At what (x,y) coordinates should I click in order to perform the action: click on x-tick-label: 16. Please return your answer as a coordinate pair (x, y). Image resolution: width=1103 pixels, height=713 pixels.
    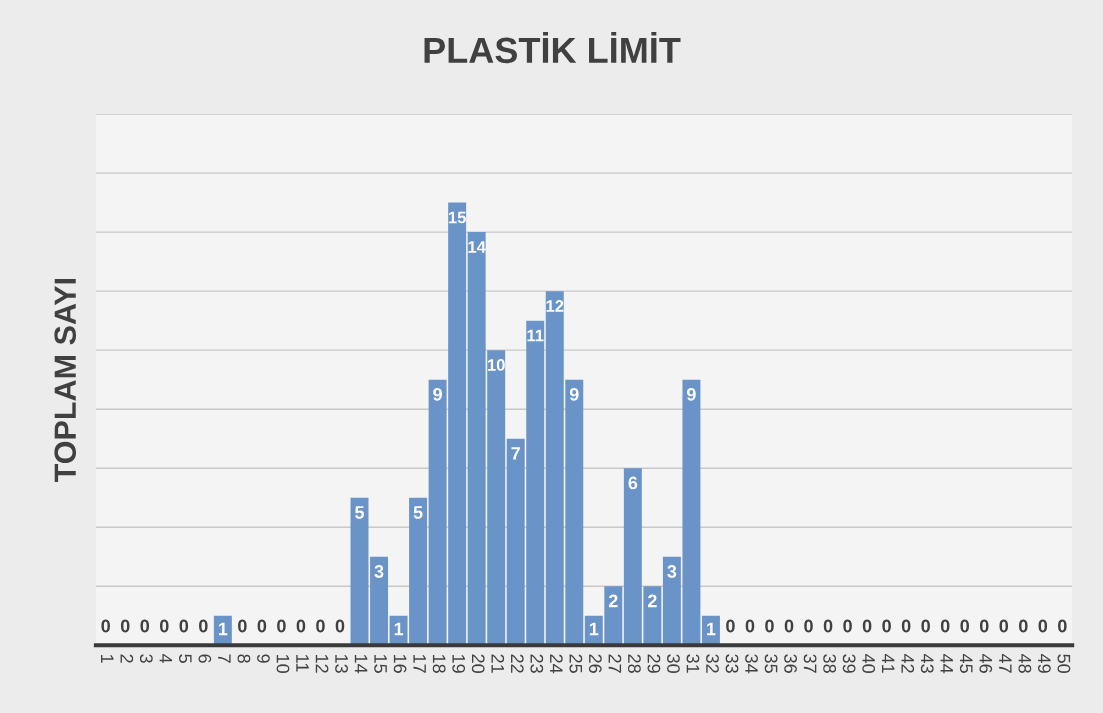
    Looking at the image, I should click on (400, 663).